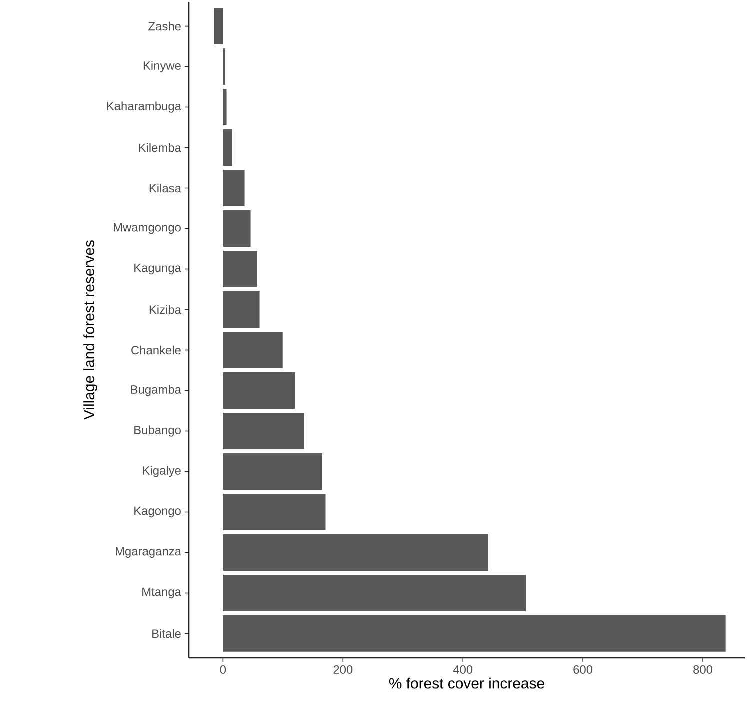  Describe the element at coordinates (703, 670) in the screenshot. I see `x-tick-label: 800` at that location.